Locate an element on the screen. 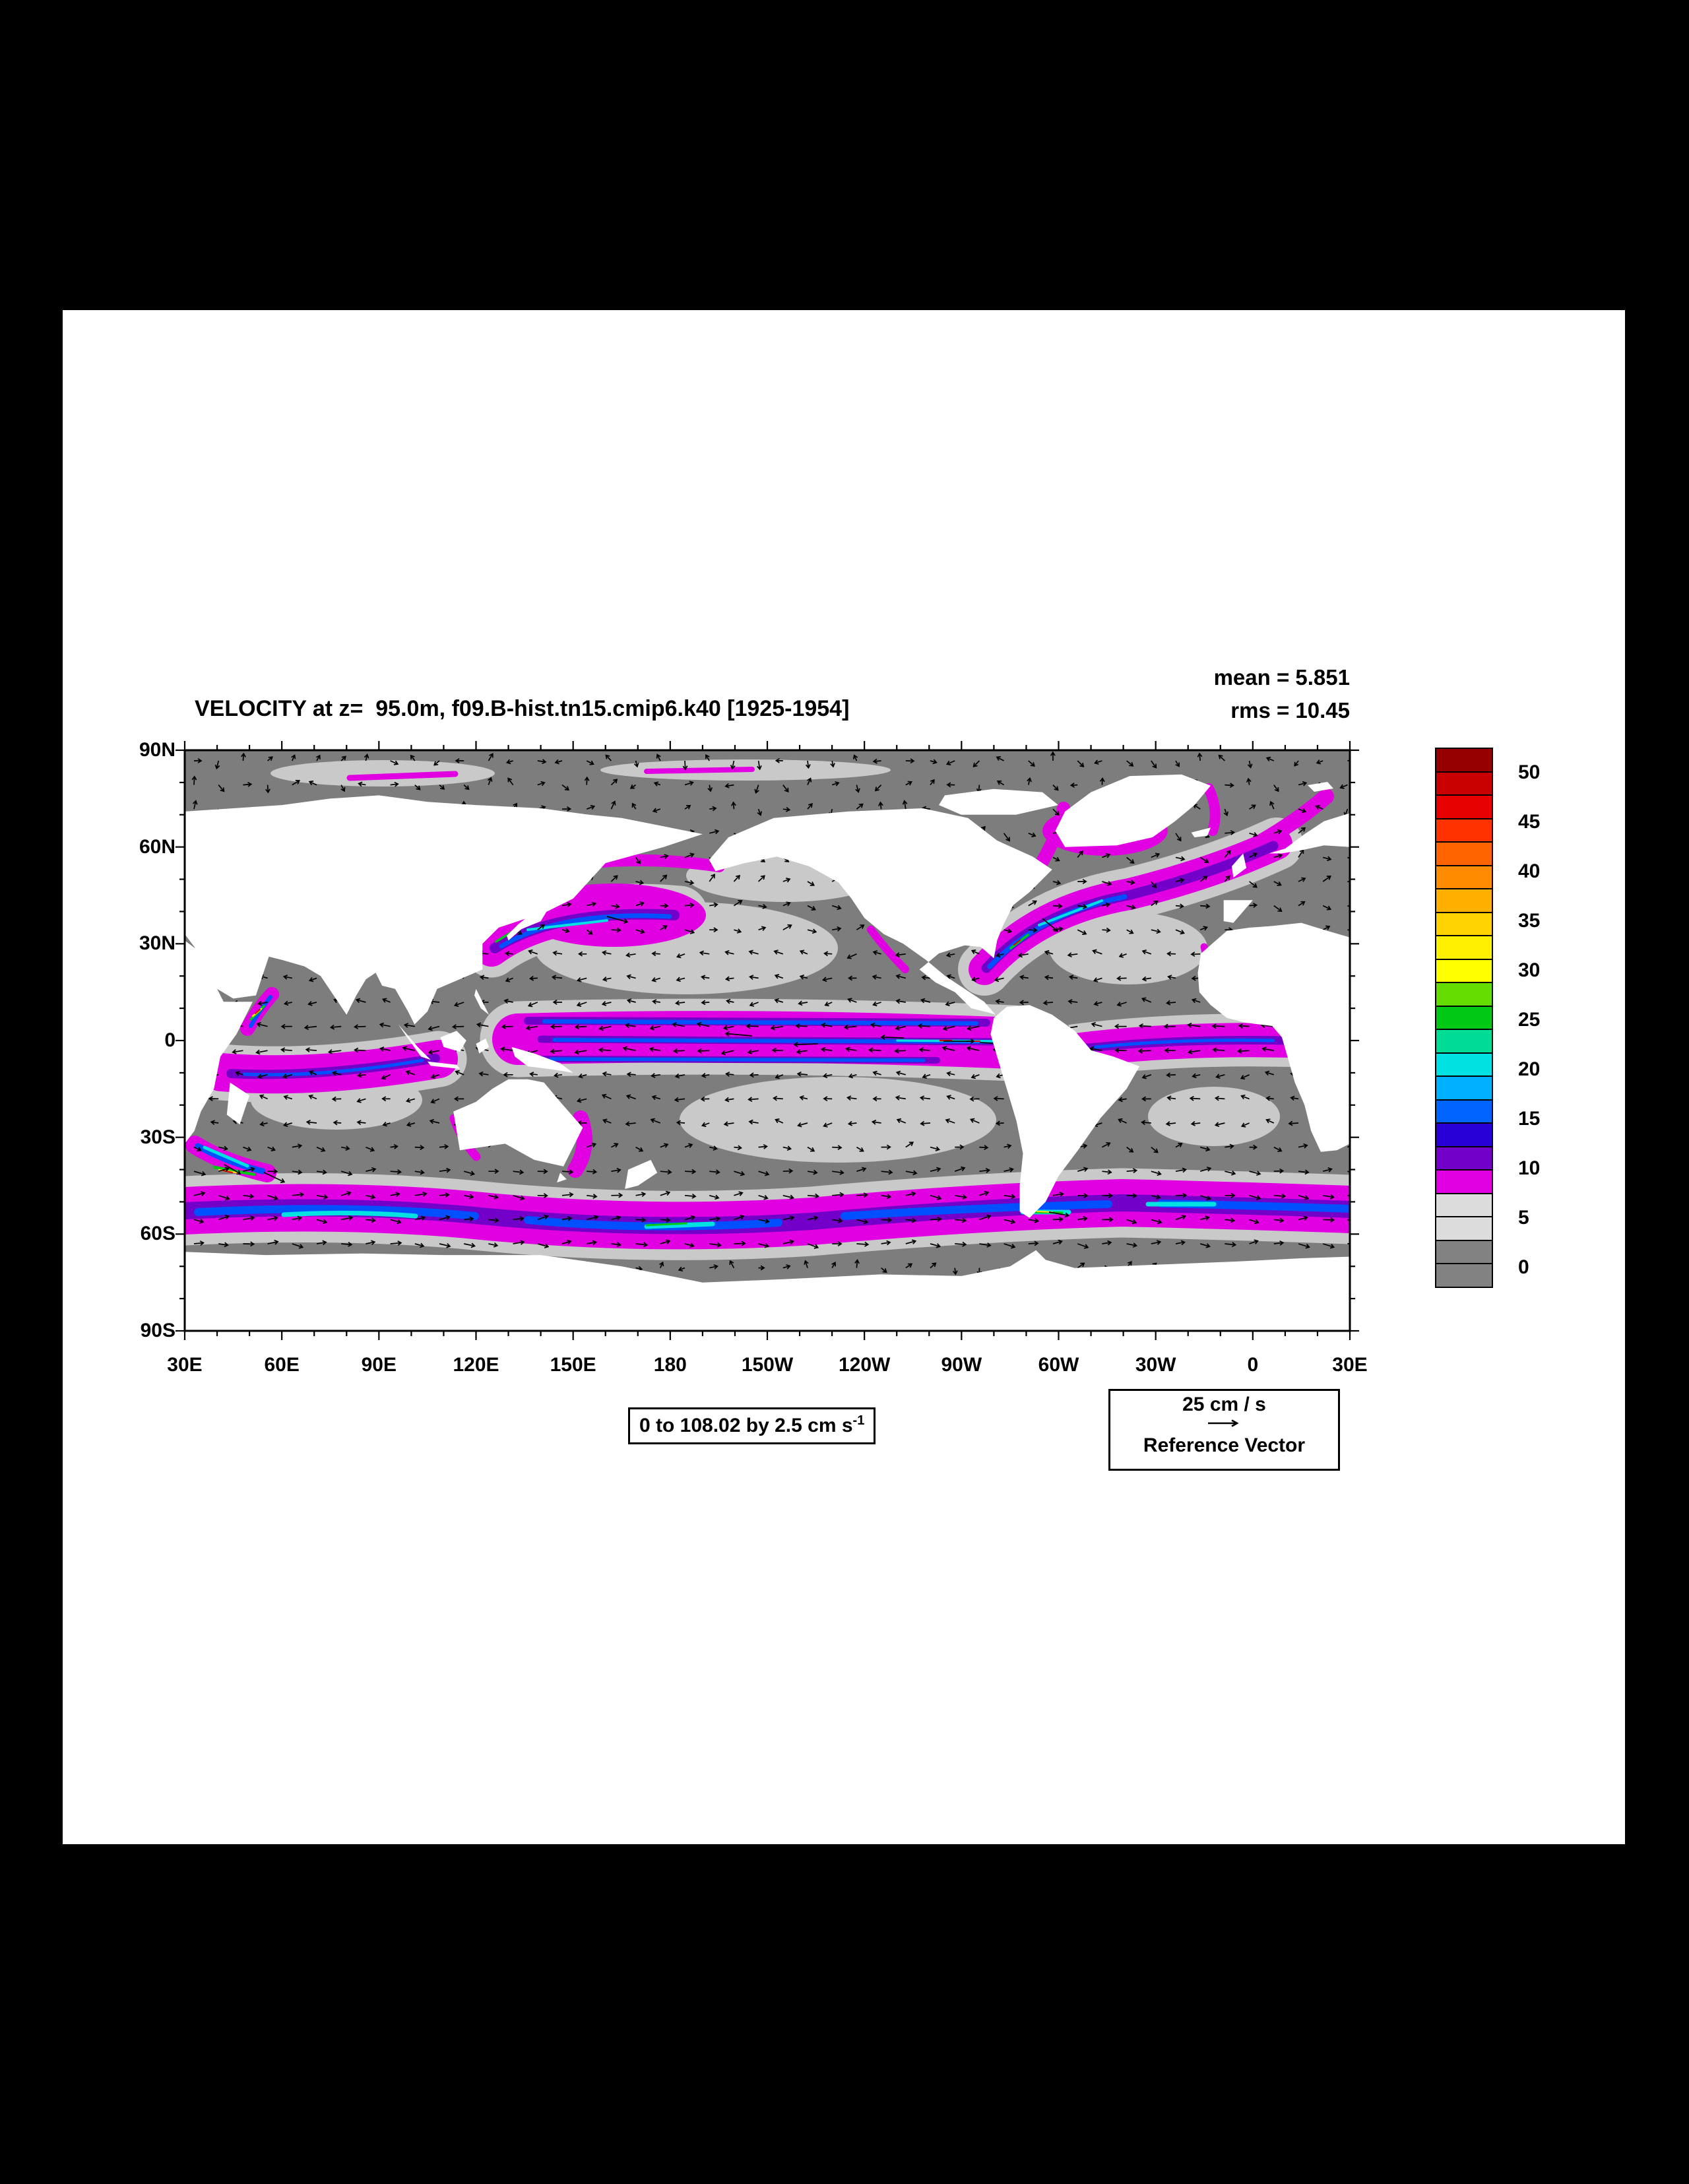  lon-tick-label: 120E is located at coordinates (476, 1365).